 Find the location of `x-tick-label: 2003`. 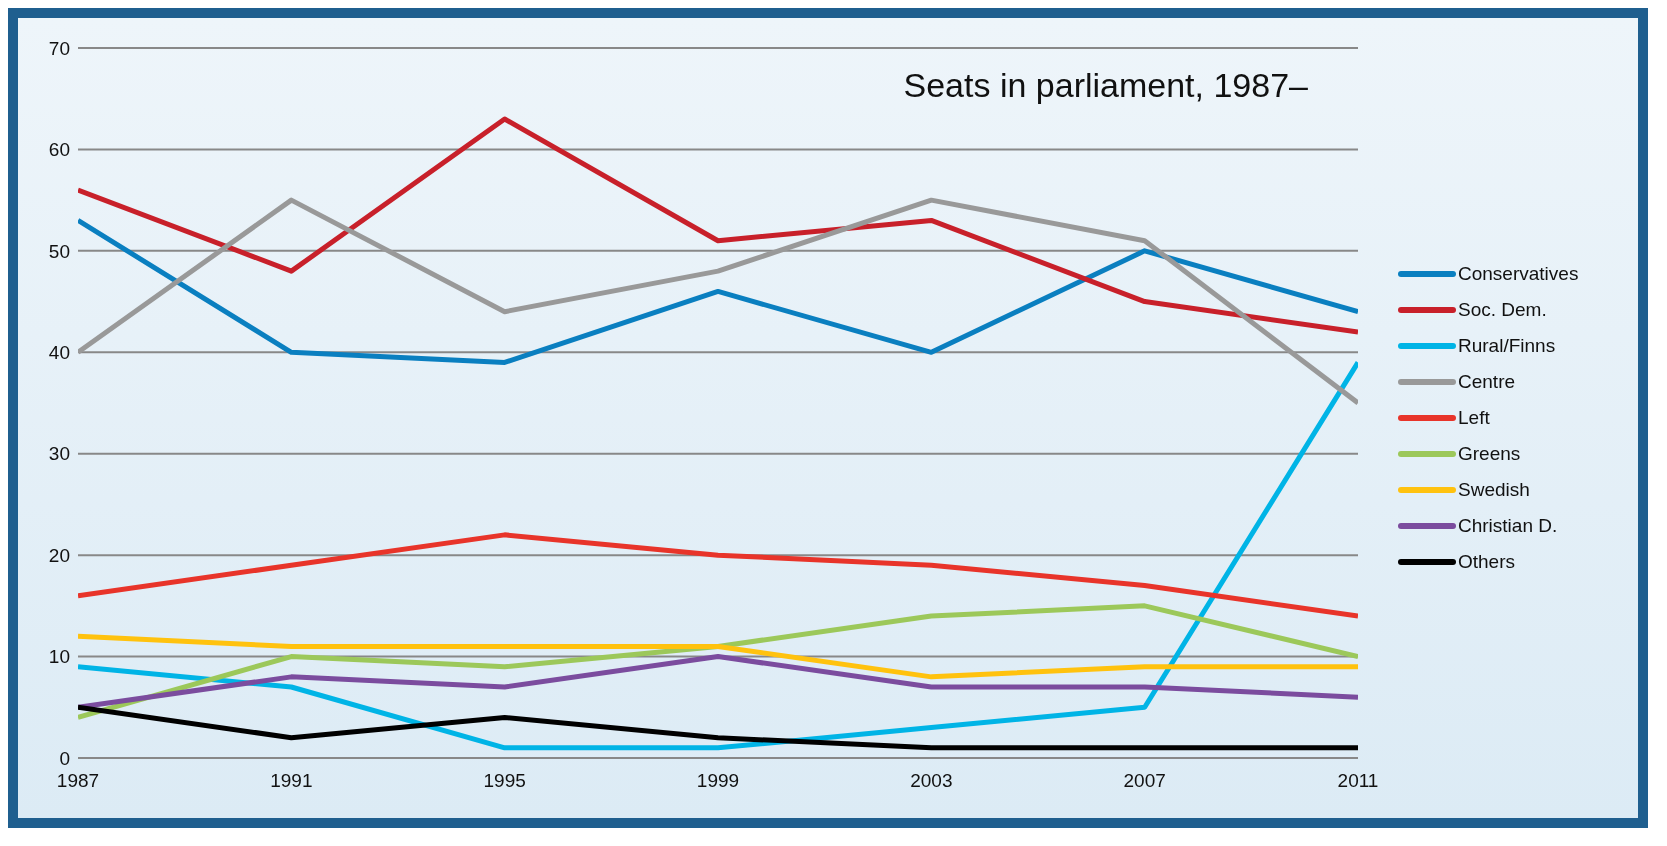

x-tick-label: 2003 is located at coordinates (931, 781).